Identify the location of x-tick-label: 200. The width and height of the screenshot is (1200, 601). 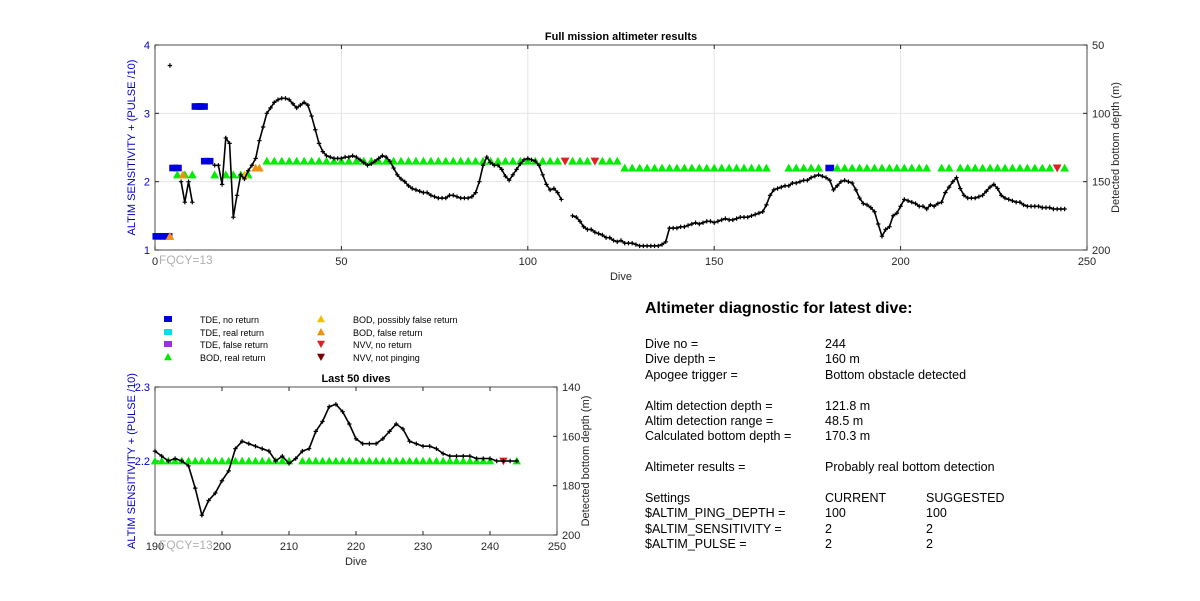
(222, 547).